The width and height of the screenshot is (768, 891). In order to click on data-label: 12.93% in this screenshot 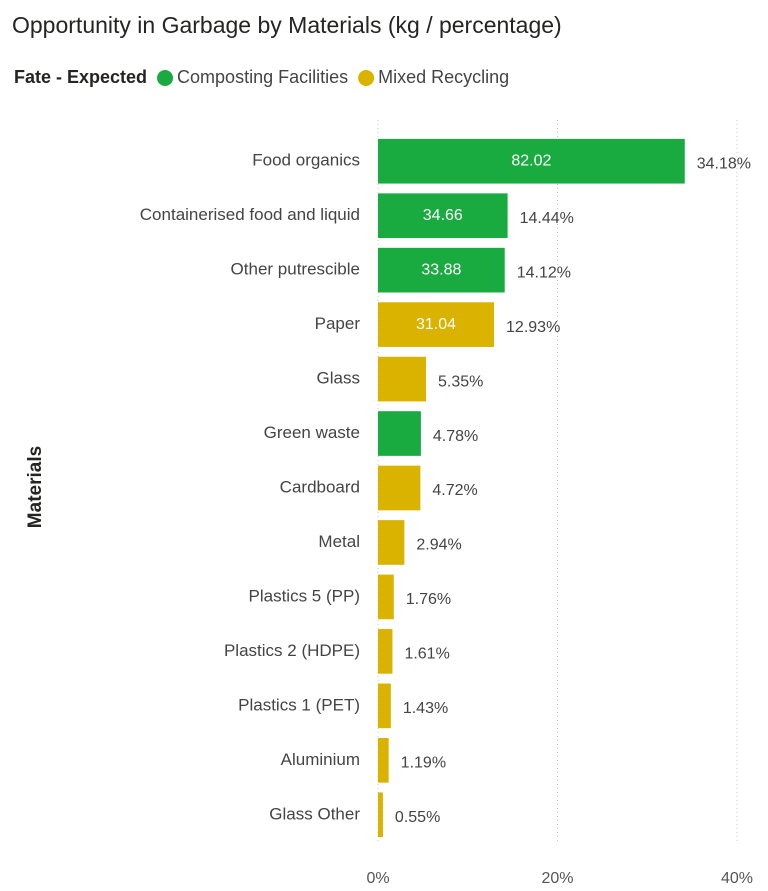, I will do `click(533, 327)`.